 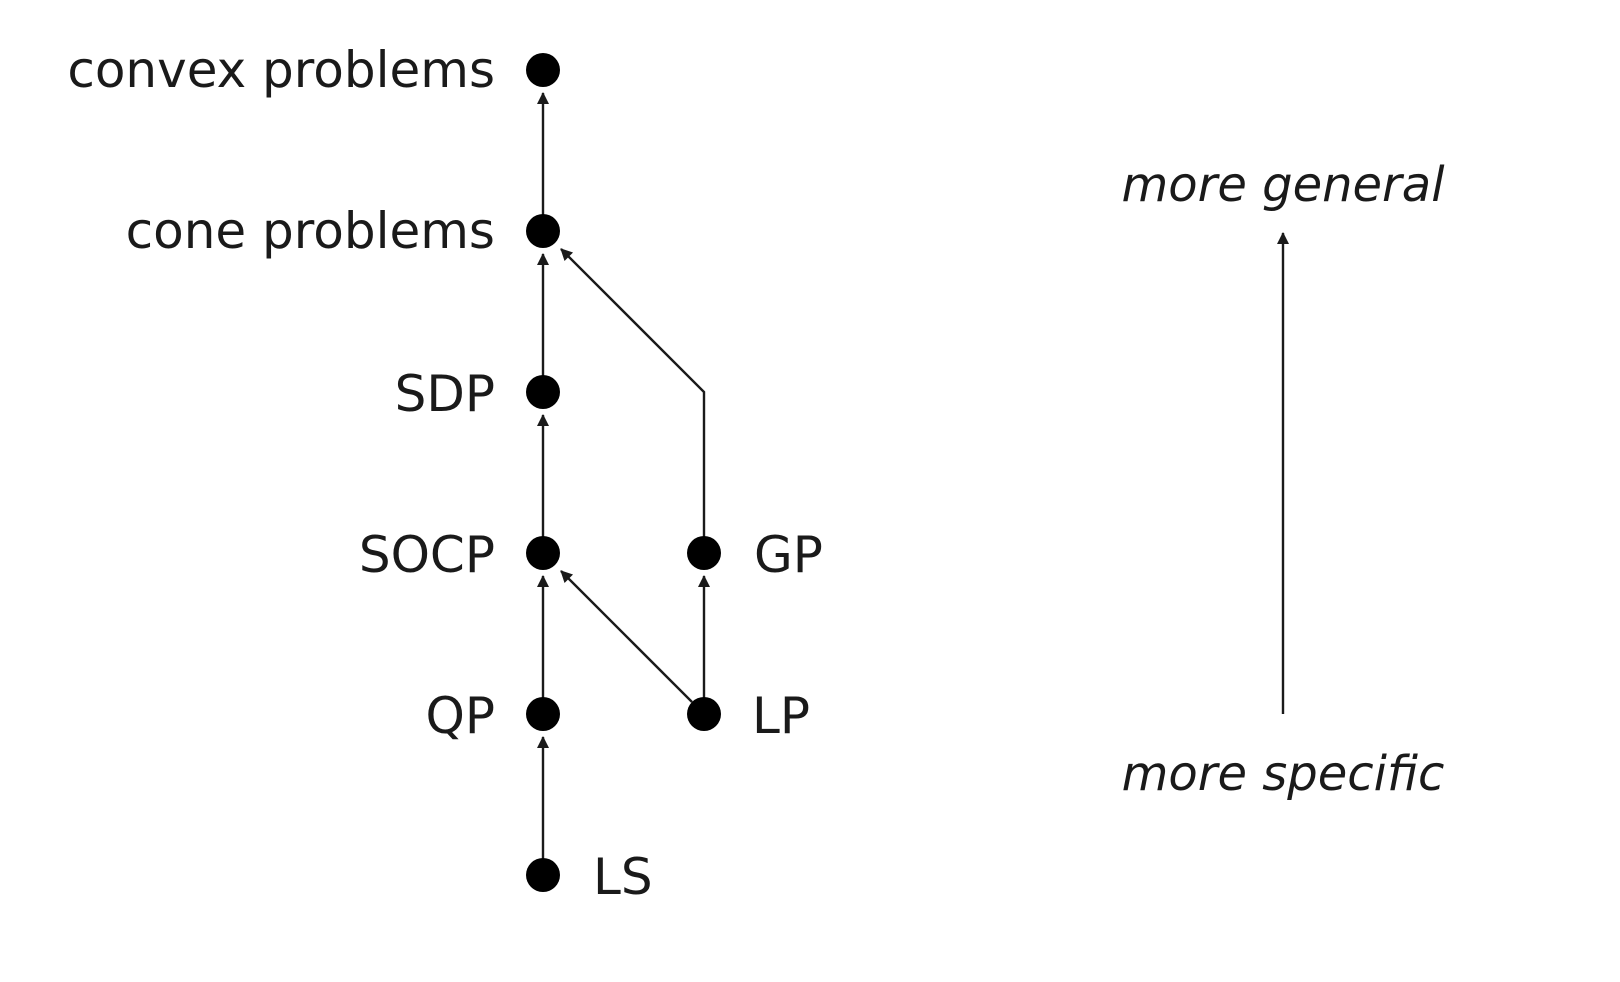 I want to click on more-specific-label: more specific, so click(x=1283, y=774).